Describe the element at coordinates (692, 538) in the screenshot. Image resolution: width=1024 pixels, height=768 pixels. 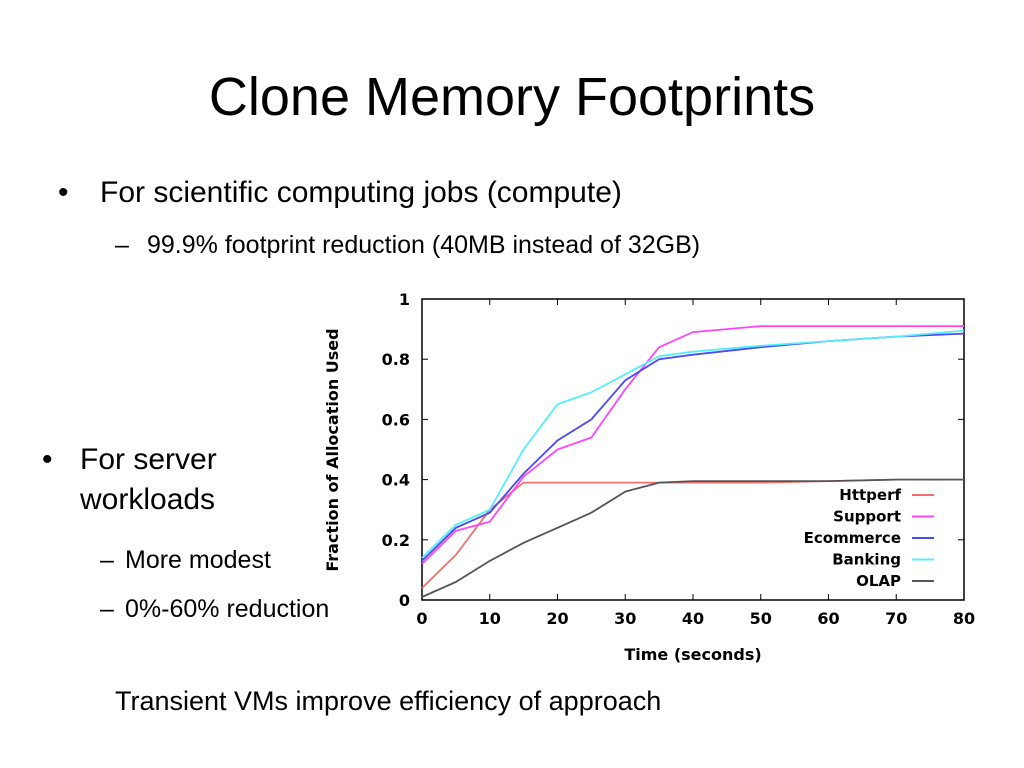
I see `series-line-olap` at that location.